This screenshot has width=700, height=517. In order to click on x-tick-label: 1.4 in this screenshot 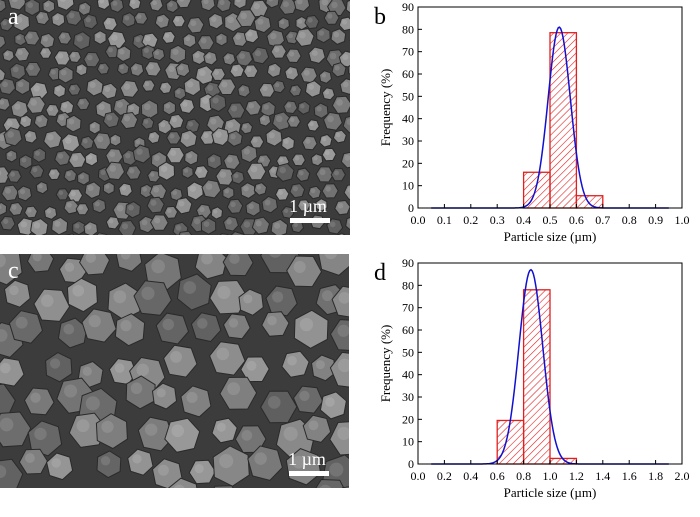, I will do `click(602, 476)`.